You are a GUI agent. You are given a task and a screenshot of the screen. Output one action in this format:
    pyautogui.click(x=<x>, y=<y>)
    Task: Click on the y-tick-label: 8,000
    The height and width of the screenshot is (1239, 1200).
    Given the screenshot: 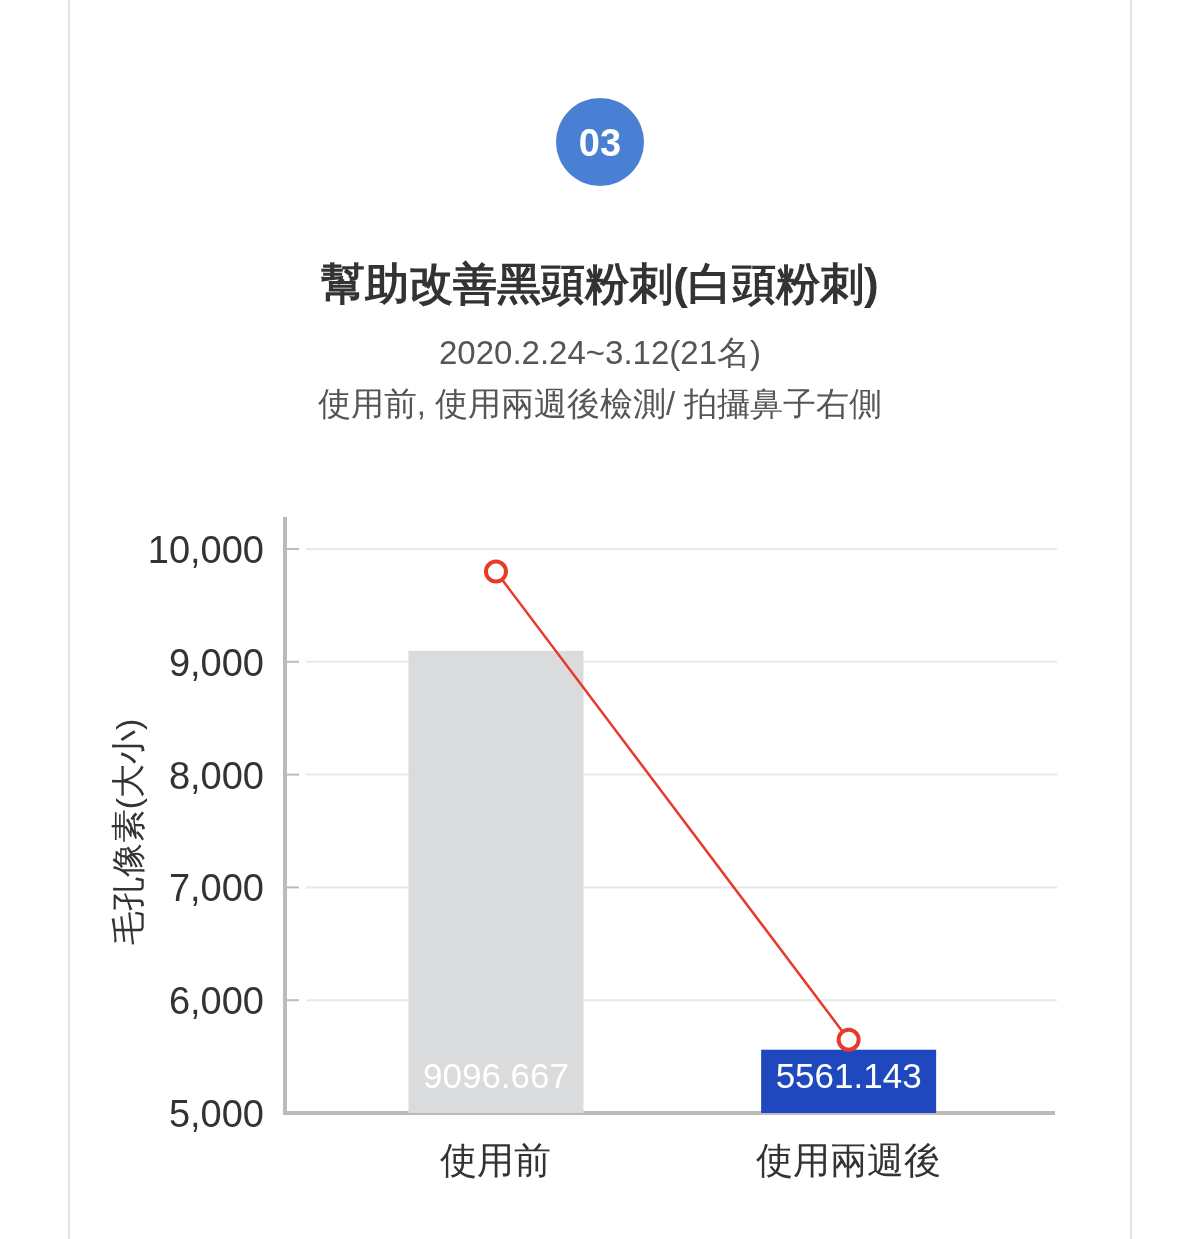 What is the action you would take?
    pyautogui.click(x=216, y=775)
    